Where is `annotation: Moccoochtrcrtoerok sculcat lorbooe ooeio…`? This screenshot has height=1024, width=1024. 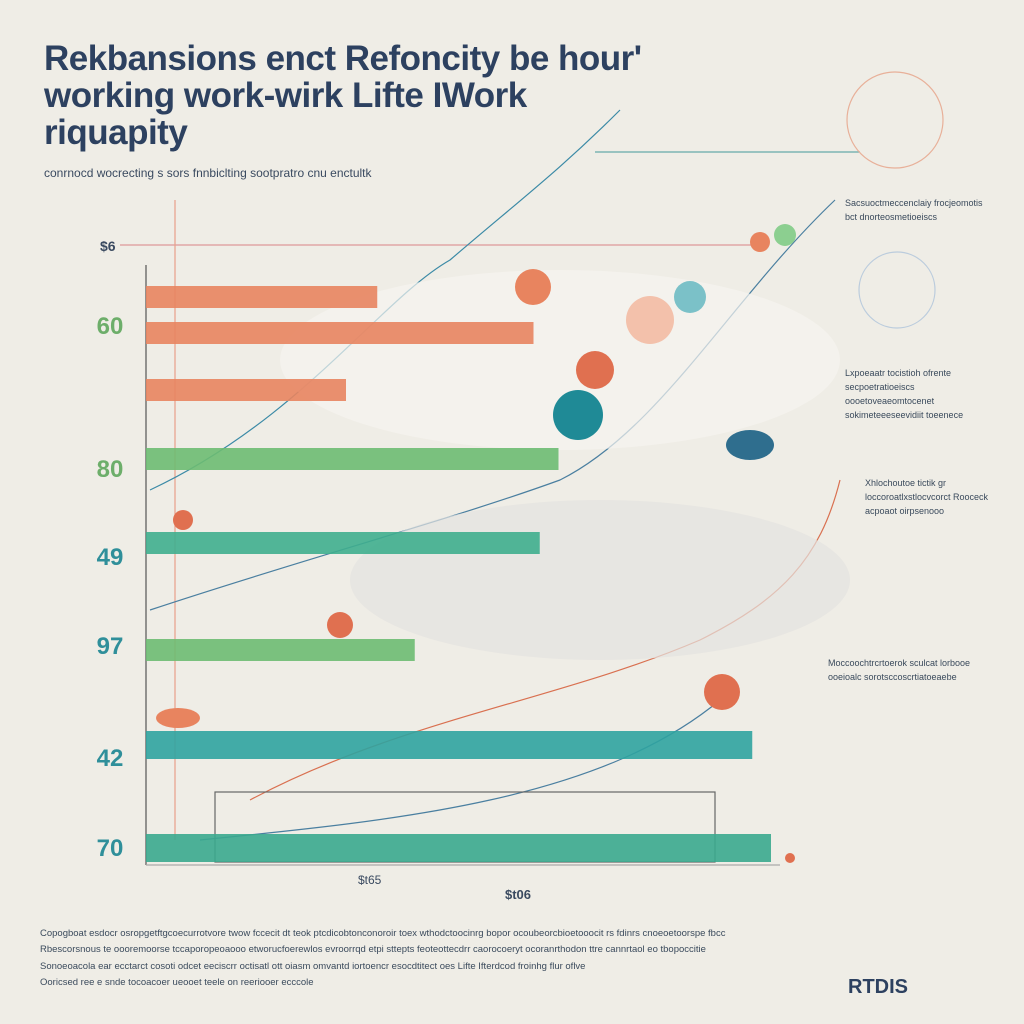 annotation: Moccoochtrcrtoerok sculcat lorbooe ooeio… is located at coordinates (899, 670).